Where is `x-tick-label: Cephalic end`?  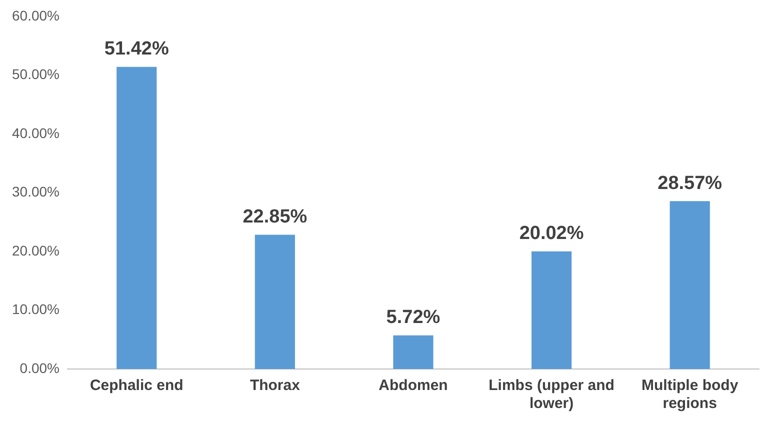
x-tick-label: Cephalic end is located at coordinates (137, 385).